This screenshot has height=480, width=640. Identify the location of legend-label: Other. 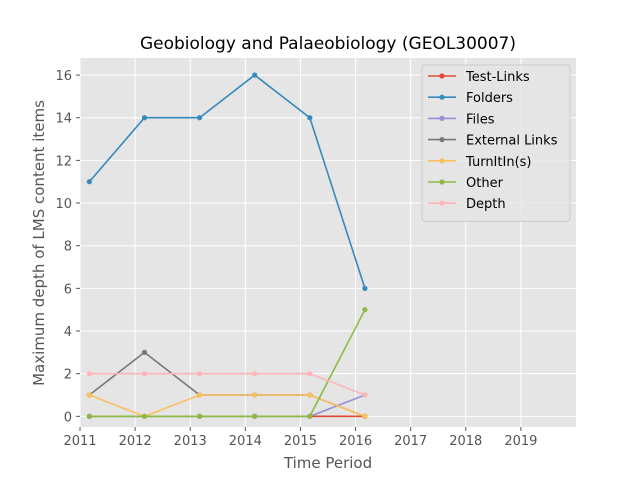
(485, 183).